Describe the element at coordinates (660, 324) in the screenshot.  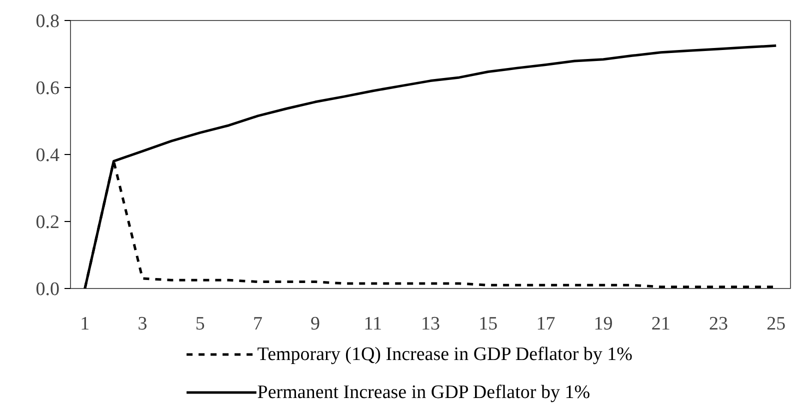
I see `x-tick-label: 21` at that location.